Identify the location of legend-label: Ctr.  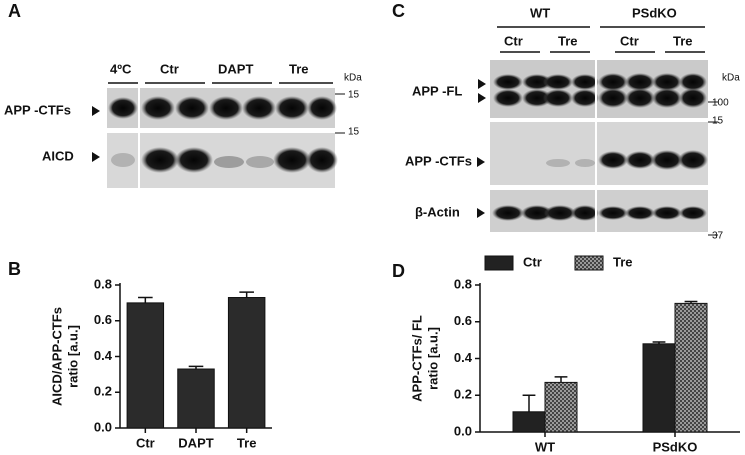
(532, 261).